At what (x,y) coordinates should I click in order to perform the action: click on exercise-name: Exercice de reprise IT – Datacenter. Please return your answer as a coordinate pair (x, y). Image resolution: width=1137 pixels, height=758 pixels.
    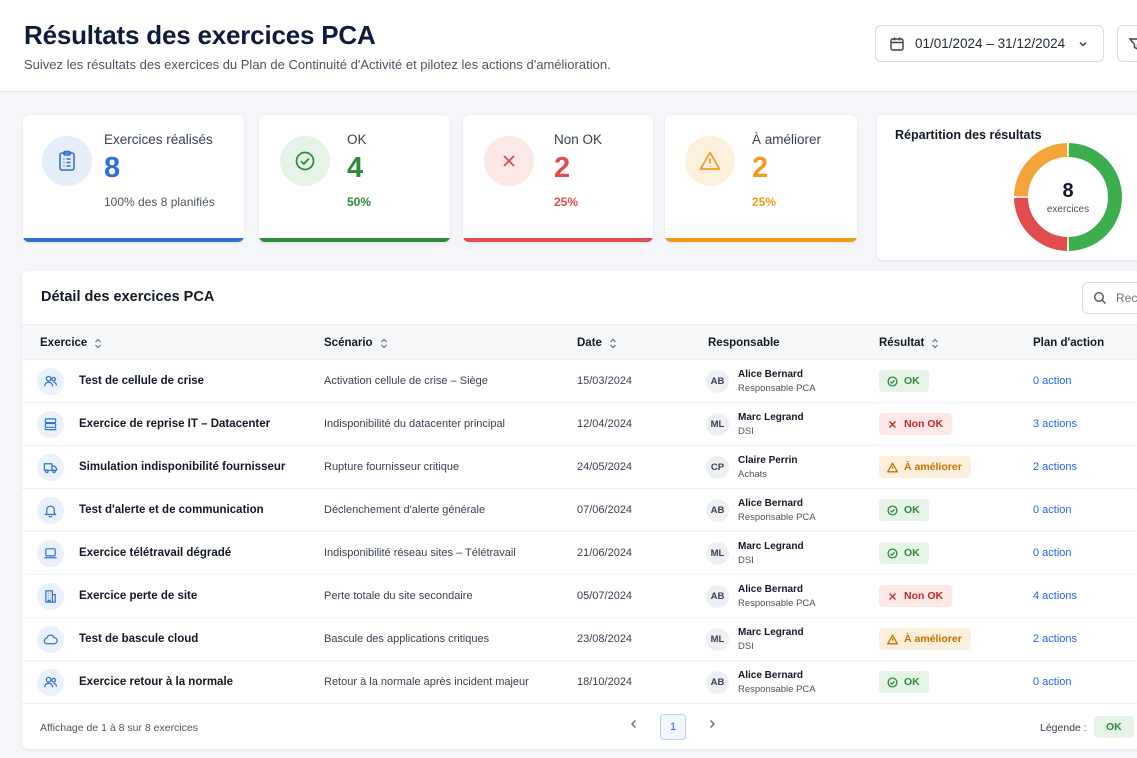
    Looking at the image, I should click on (175, 424).